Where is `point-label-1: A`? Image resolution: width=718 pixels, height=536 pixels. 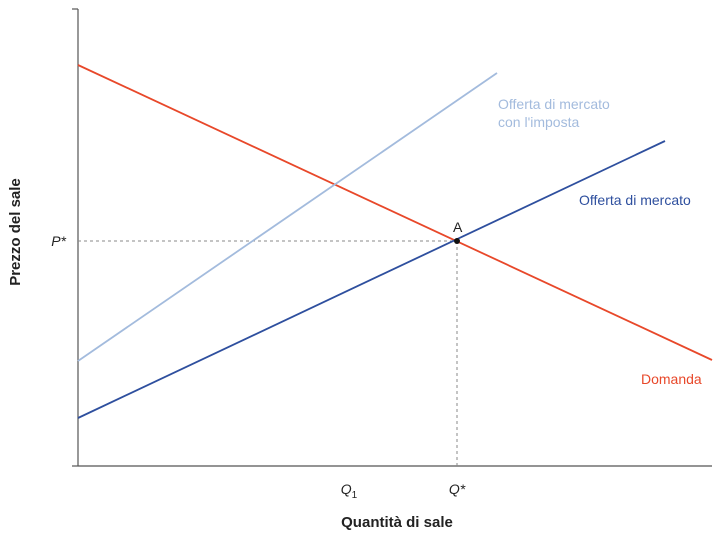 point-label-1: A is located at coordinates (458, 227).